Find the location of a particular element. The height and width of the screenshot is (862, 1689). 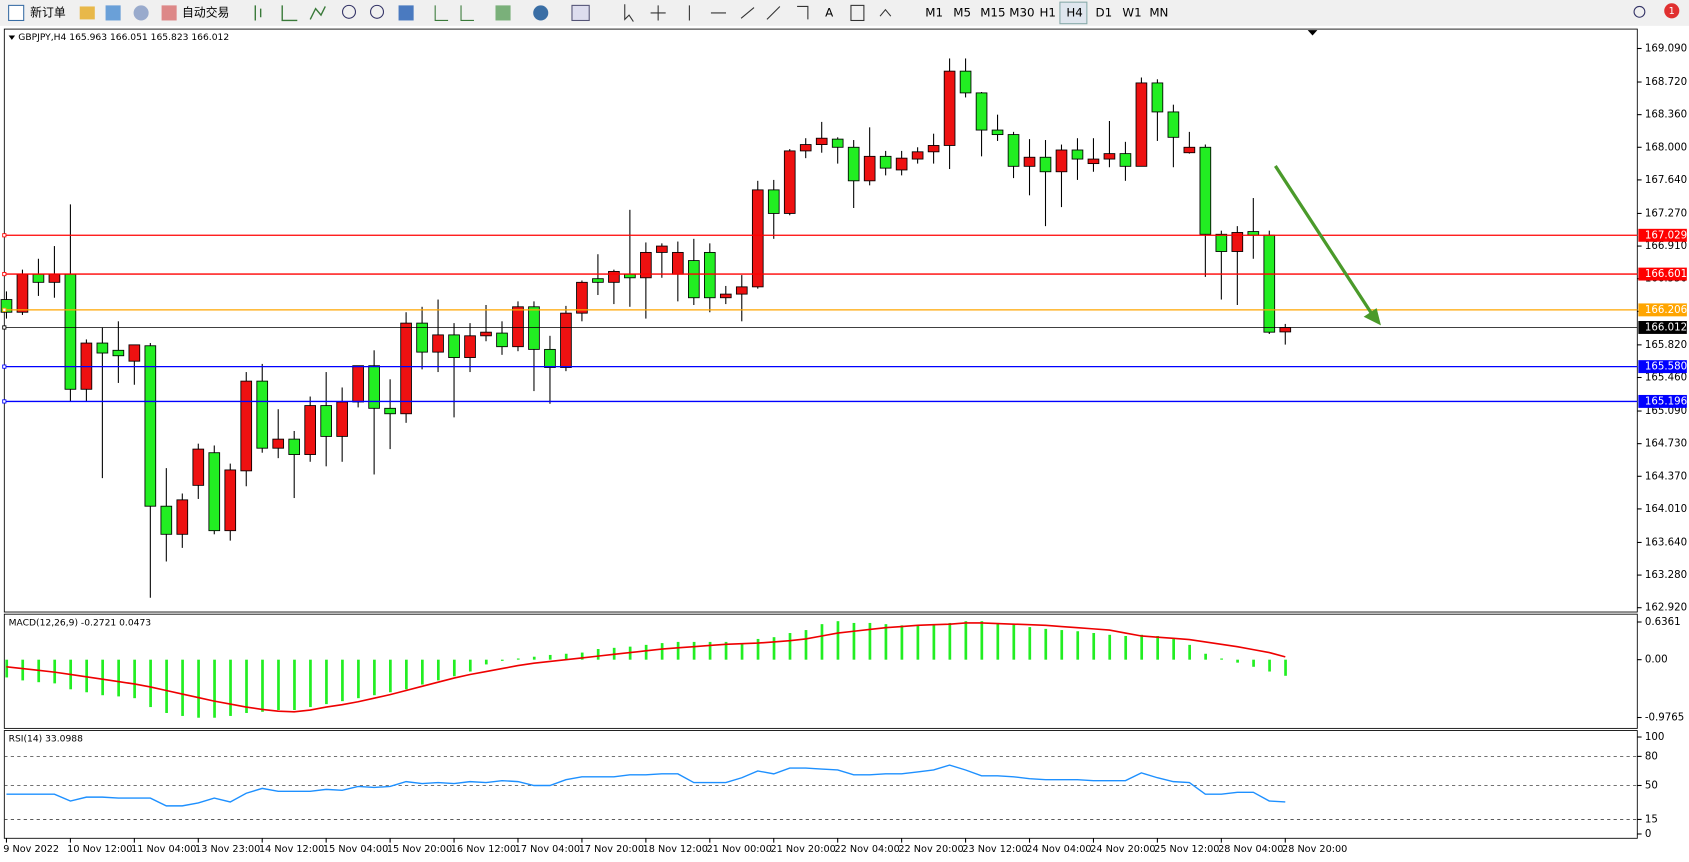

y-tick-label: 164.730 is located at coordinates (1666, 444).